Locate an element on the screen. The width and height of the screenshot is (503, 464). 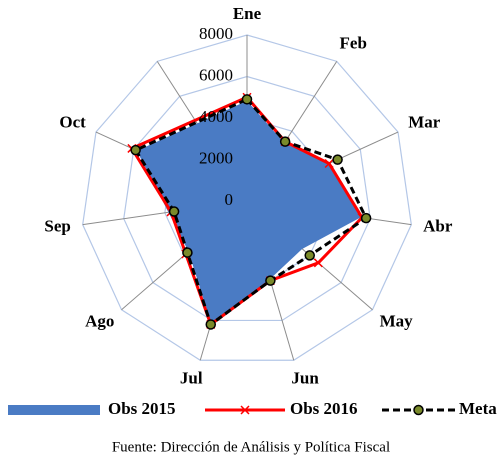
legend-swatch is located at coordinates (54, 410).